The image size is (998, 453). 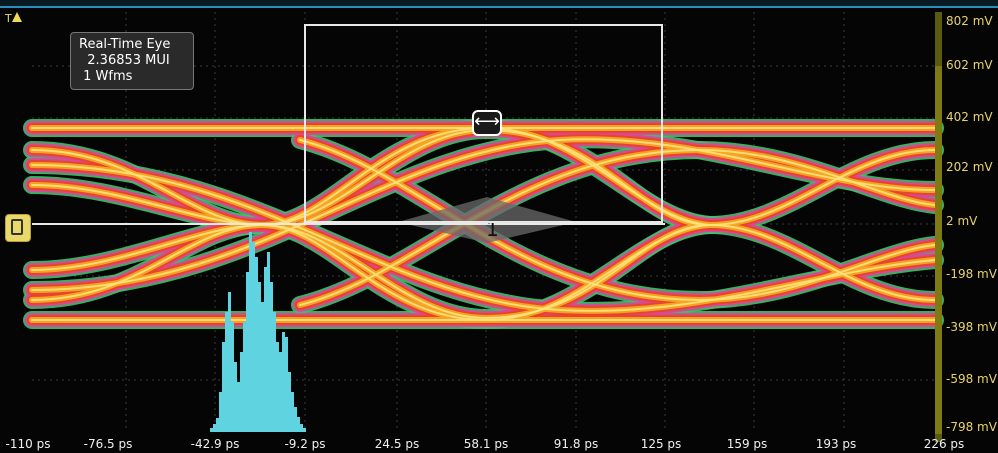 I want to click on readout-title: Real-Time Eye, so click(x=125, y=44).